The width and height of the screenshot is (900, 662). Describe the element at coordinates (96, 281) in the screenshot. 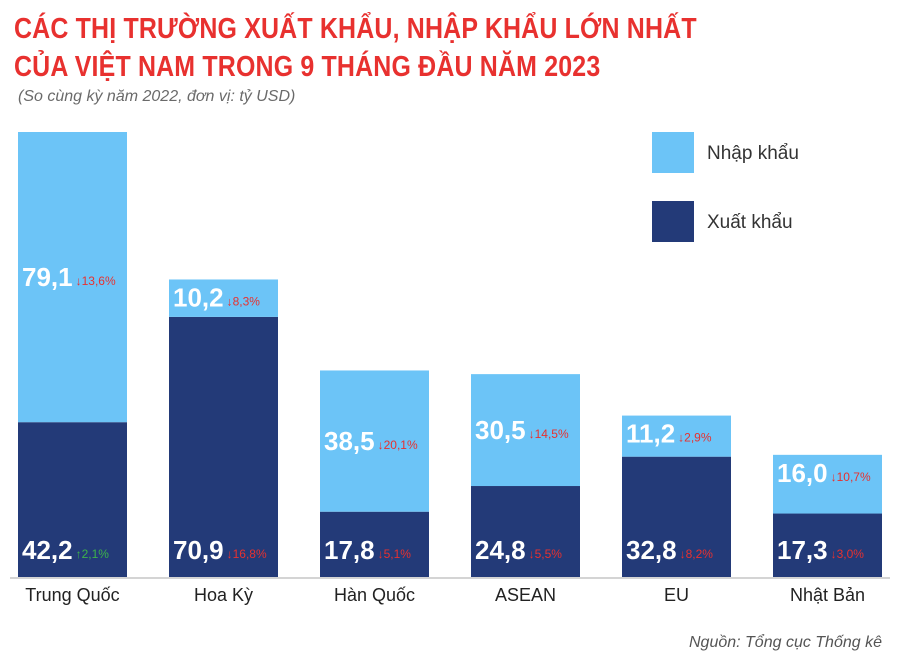

I see `change-label-import-trung-quoc: ↓13,6%` at that location.